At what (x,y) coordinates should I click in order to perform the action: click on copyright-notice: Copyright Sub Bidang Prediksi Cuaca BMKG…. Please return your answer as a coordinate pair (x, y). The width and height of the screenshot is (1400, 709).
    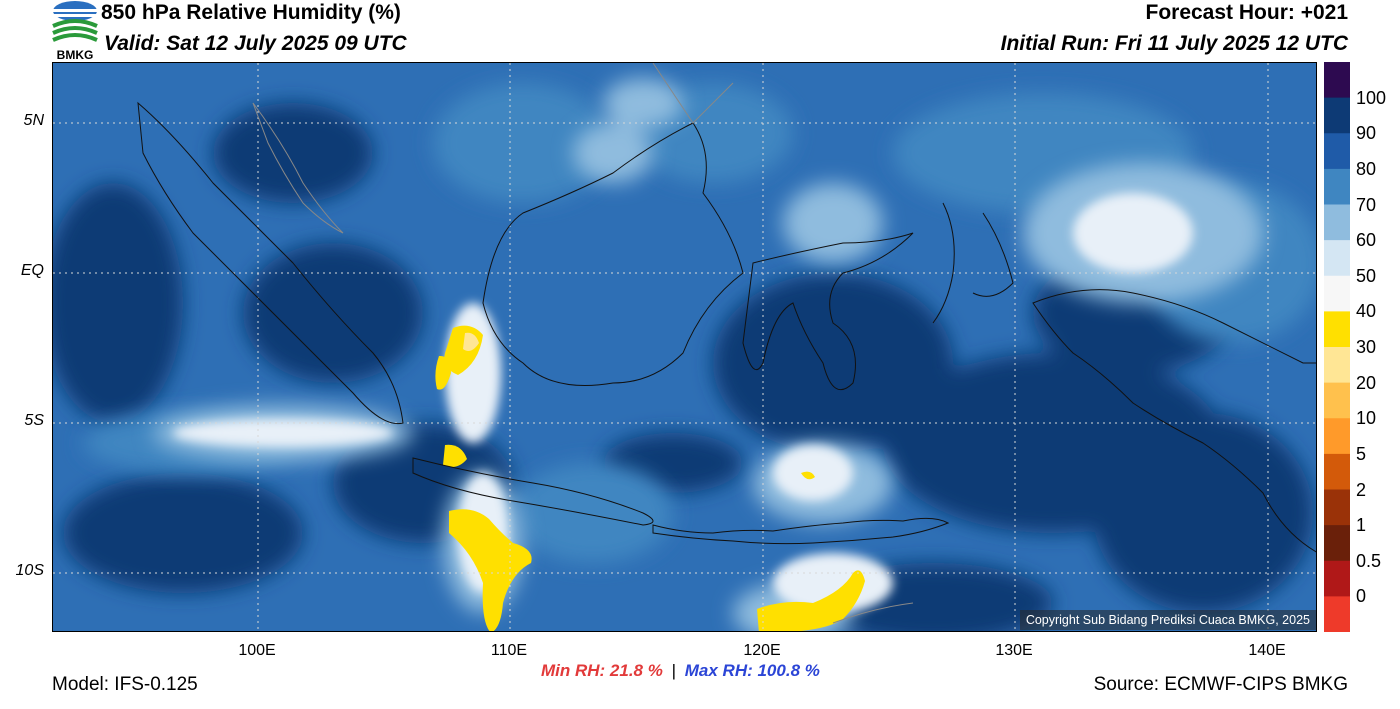
    Looking at the image, I should click on (1167, 620).